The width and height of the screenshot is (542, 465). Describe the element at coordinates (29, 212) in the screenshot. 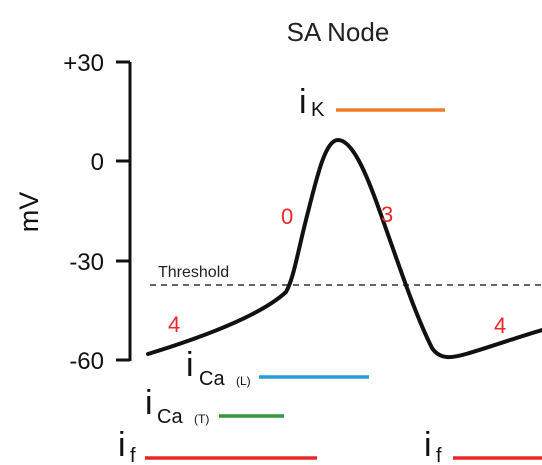

I see `y-axis-label: mV` at that location.